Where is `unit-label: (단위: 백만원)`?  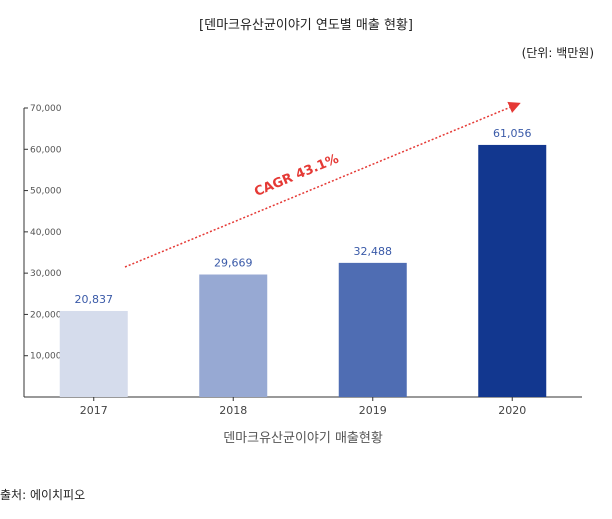 unit-label: (단위: 백만원) is located at coordinates (557, 53).